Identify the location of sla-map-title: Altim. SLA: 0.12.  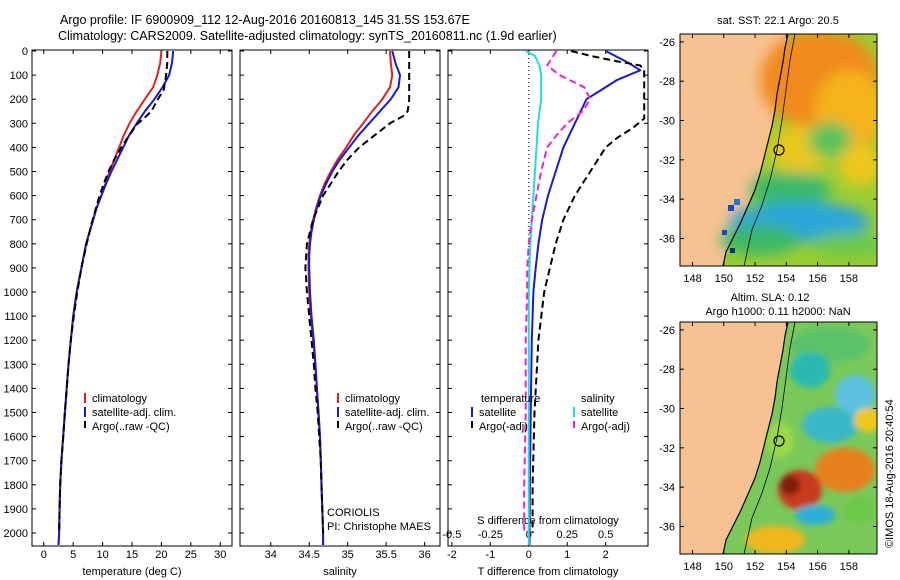
(770, 298).